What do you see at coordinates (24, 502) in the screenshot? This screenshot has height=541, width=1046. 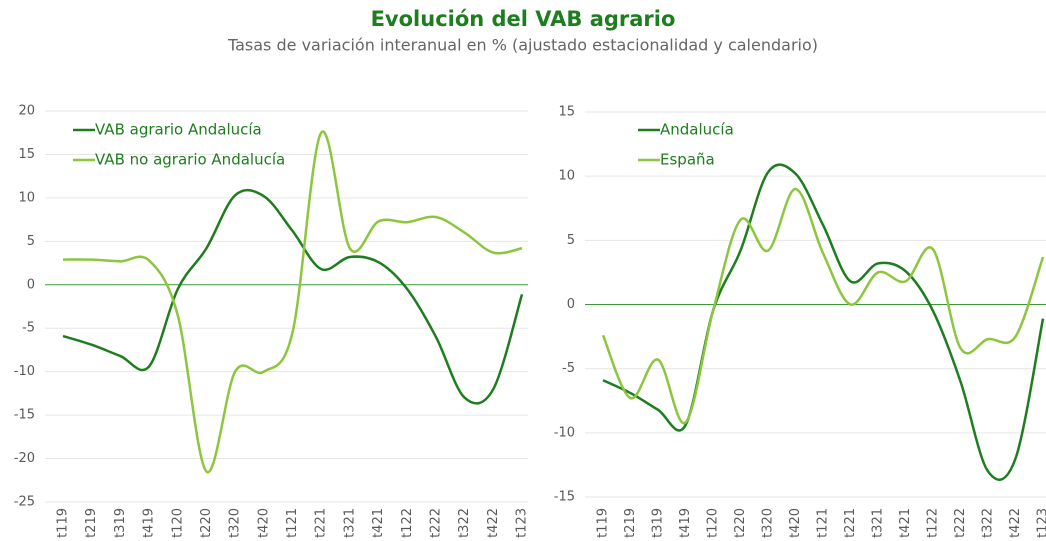 I see `y-tick-label: -25` at bounding box center [24, 502].